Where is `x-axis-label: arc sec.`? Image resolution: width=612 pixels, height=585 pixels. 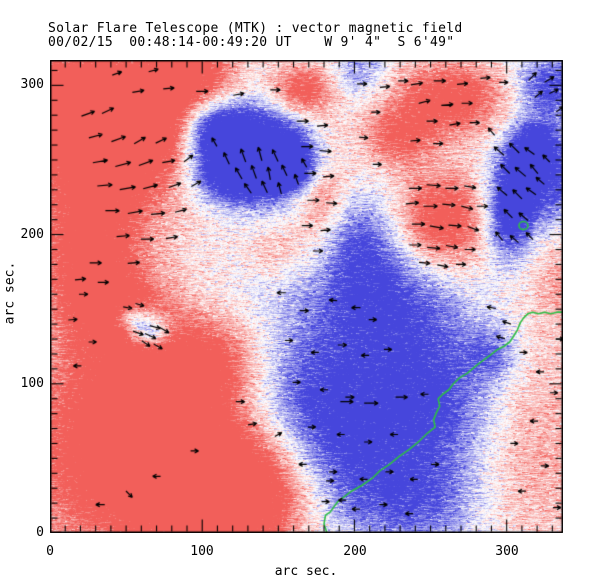
x-axis-label: arc sec. is located at coordinates (306, 571).